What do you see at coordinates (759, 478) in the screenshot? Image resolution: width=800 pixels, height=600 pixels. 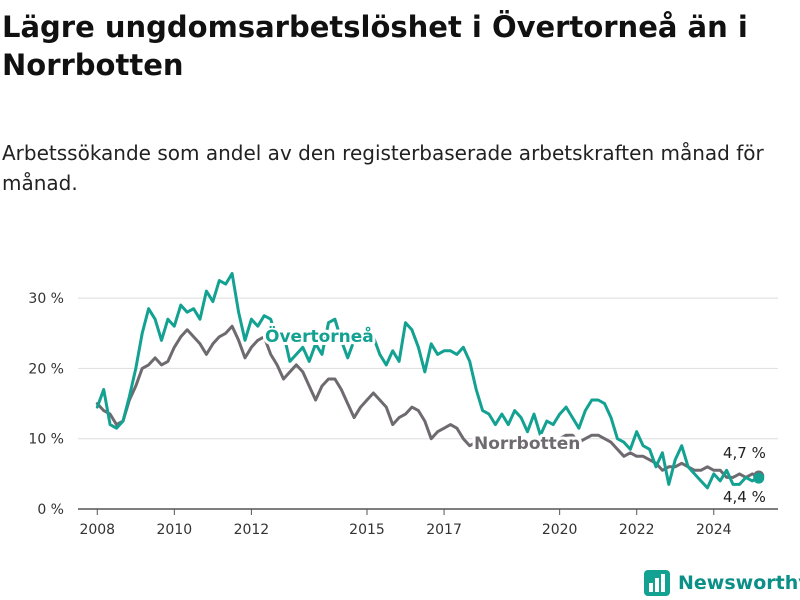 I see `end-point-overtornea` at bounding box center [759, 478].